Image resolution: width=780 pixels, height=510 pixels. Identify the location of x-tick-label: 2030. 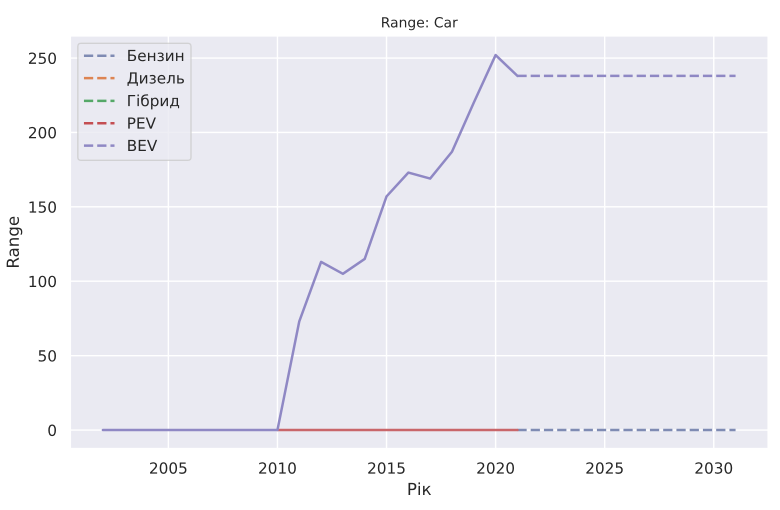
(713, 468).